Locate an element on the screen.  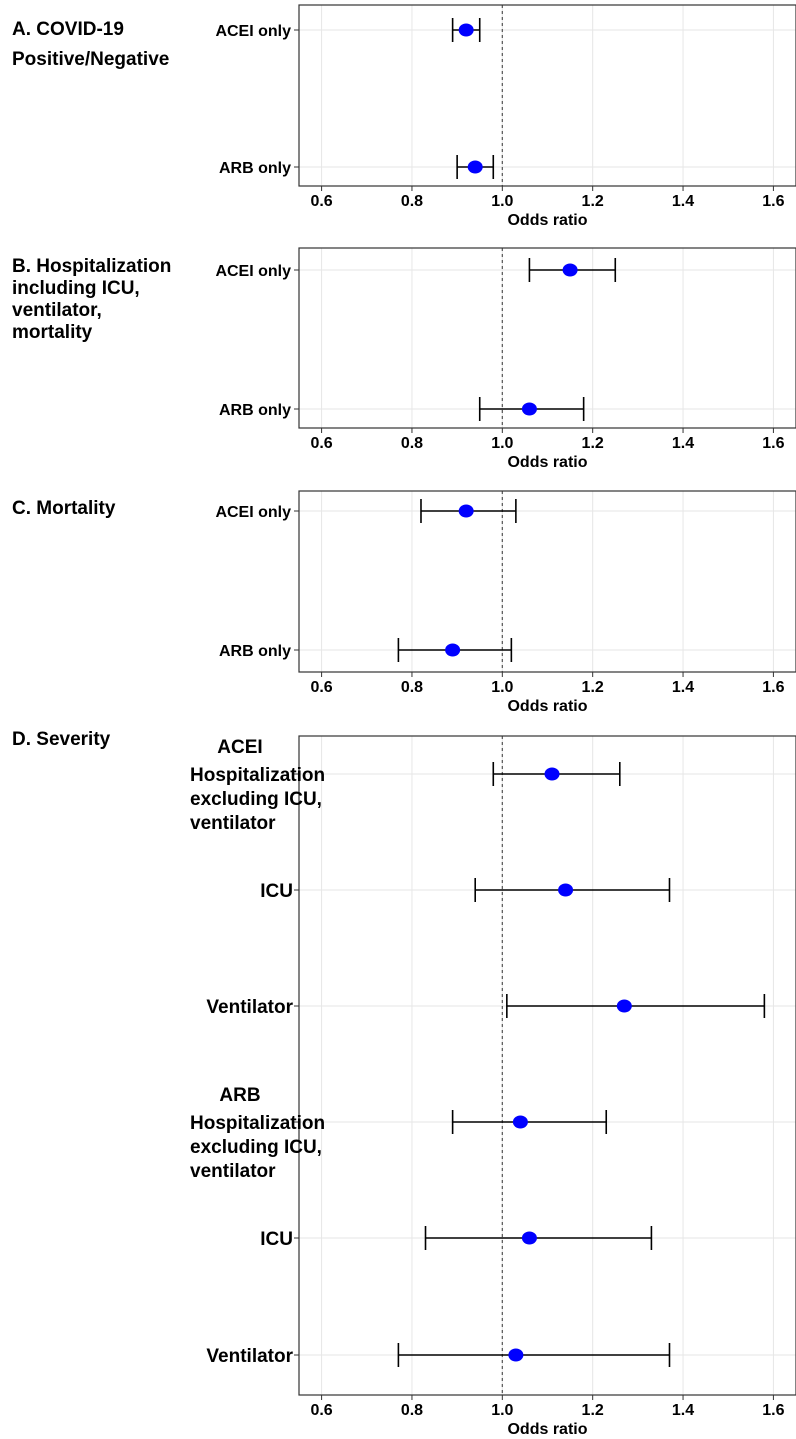
row-label: ACEI is located at coordinates (239, 747).